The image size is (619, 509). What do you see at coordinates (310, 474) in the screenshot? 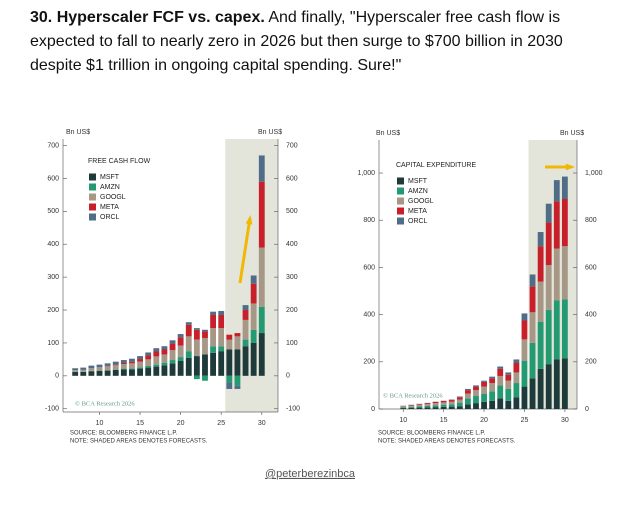
I see `footer-link: @peterberezinbca` at bounding box center [310, 474].